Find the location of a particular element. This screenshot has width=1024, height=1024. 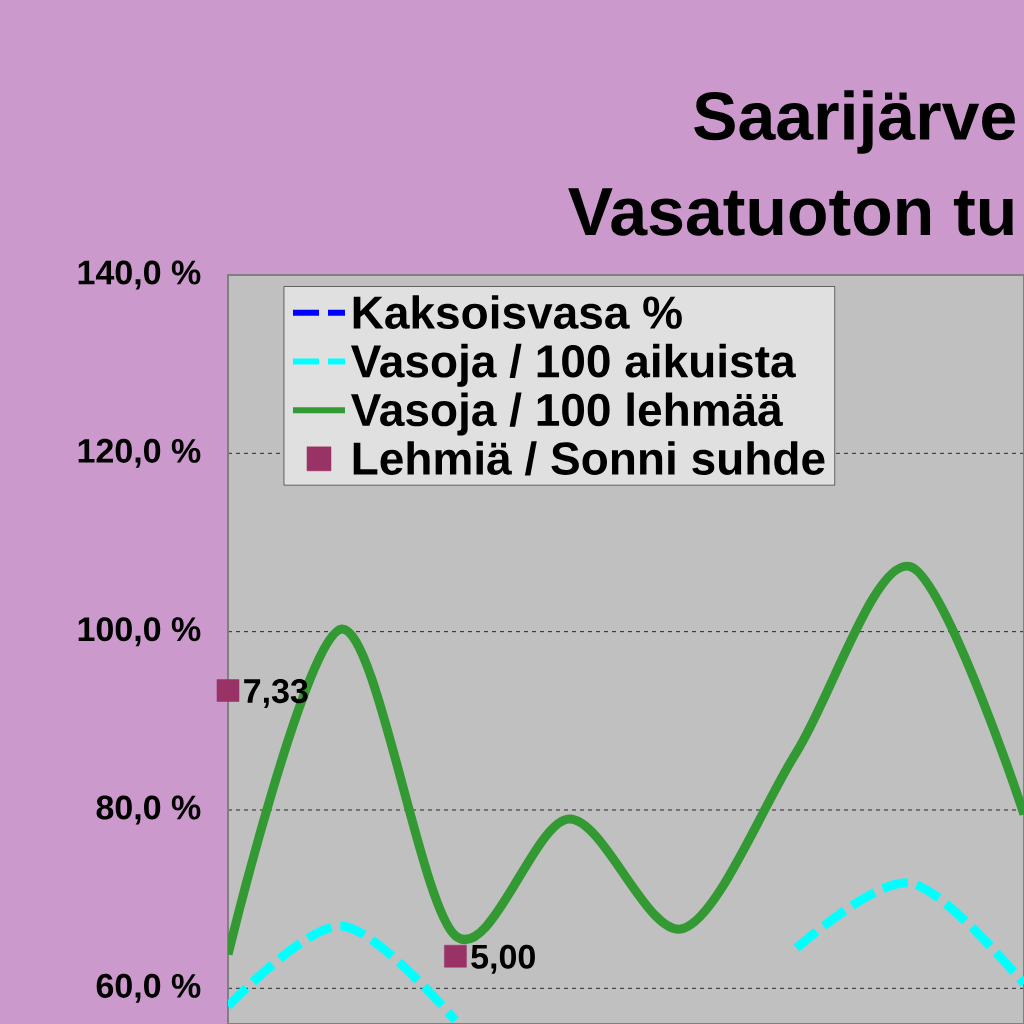

annotation: 5,00 is located at coordinates (503, 959).